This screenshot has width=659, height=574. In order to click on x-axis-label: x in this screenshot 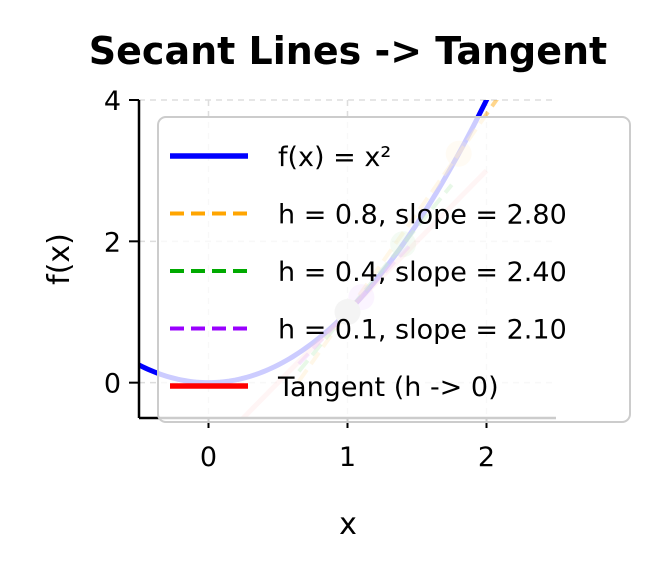, I will do `click(348, 524)`.